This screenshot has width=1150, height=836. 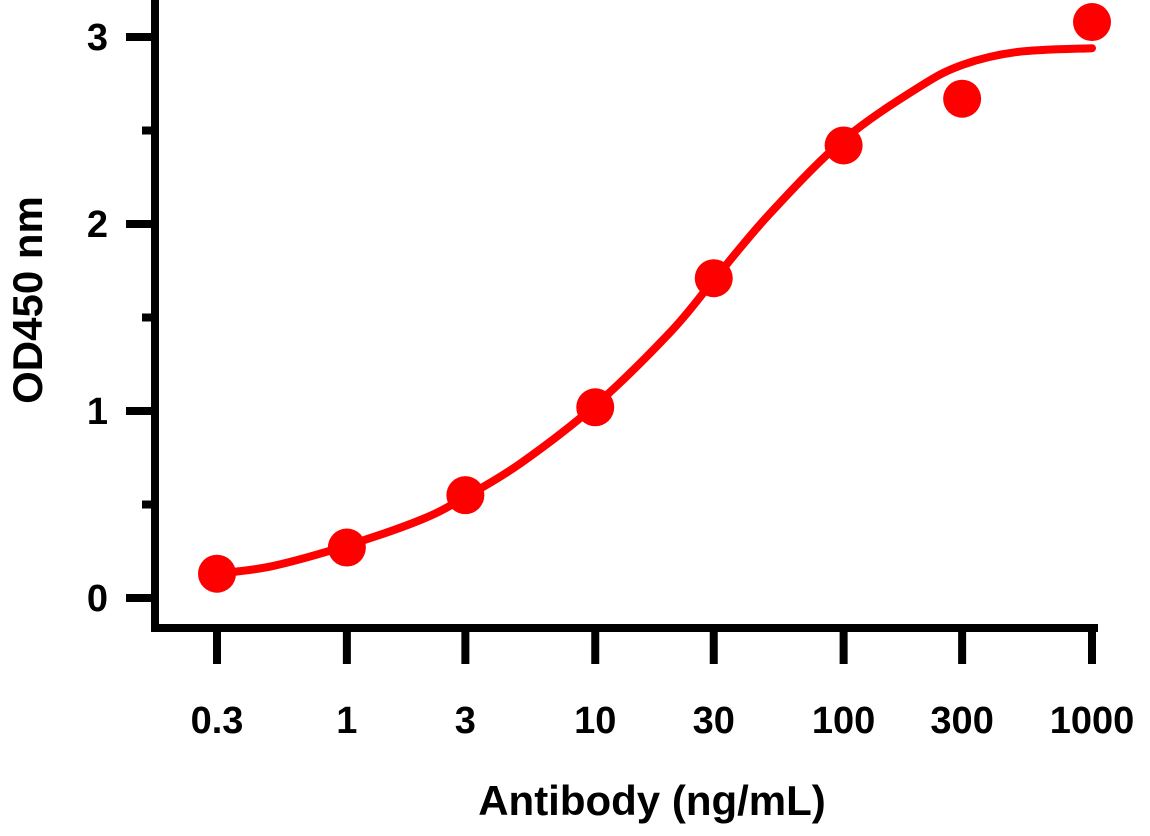 What do you see at coordinates (346, 721) in the screenshot?
I see `x-tick-label-1: 1` at bounding box center [346, 721].